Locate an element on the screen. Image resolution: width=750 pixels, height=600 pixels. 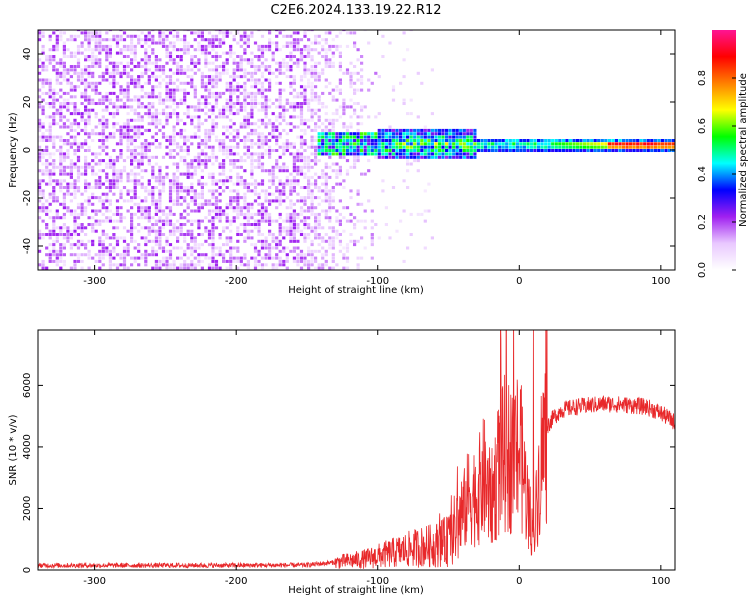
y-tick-label: 6000 is located at coordinates (27, 385).